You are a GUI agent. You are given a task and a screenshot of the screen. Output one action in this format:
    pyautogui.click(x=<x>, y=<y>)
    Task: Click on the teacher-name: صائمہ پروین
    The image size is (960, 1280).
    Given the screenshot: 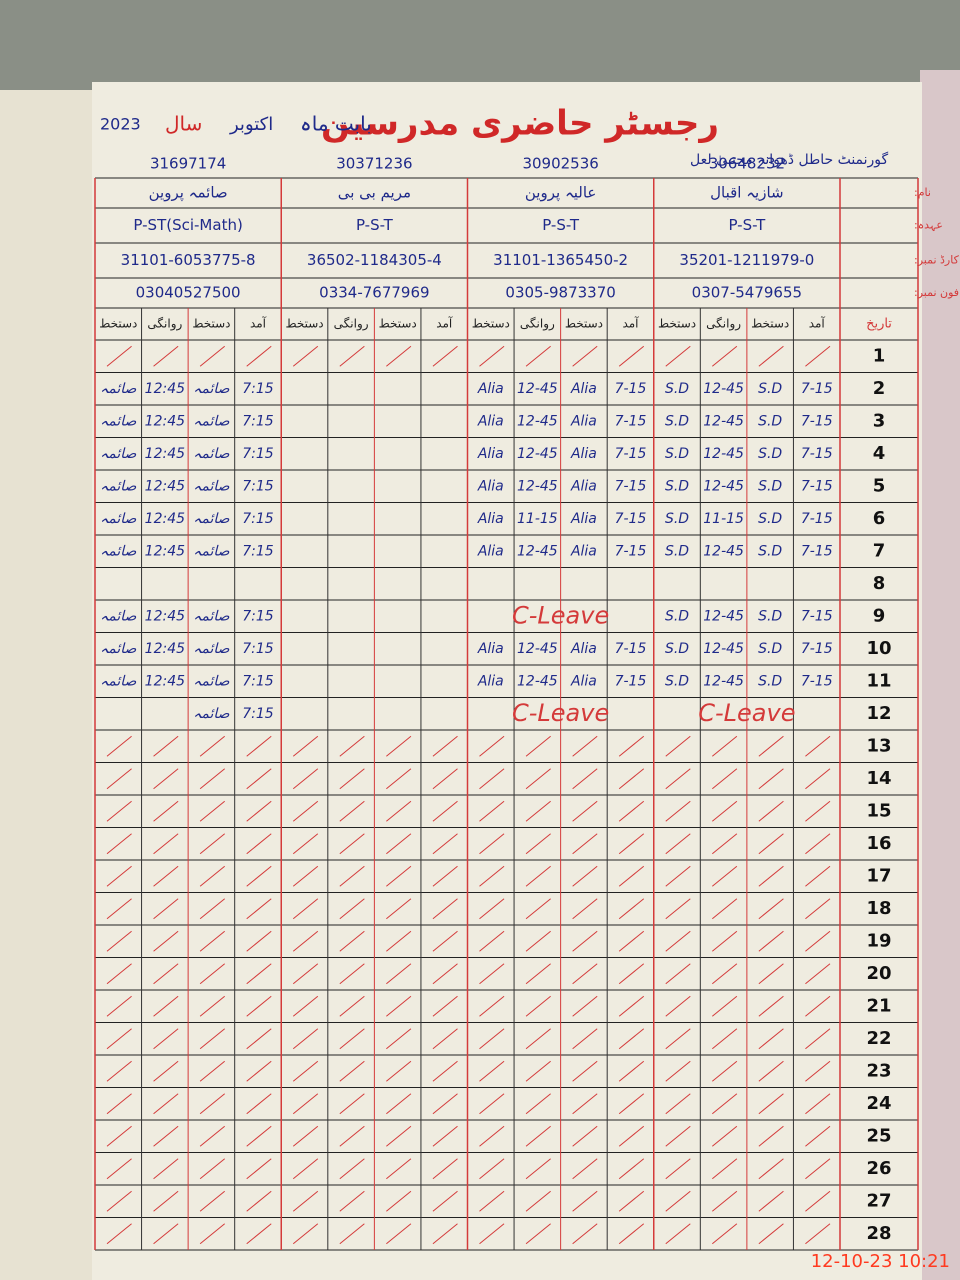 What is the action you would take?
    pyautogui.click(x=188, y=193)
    